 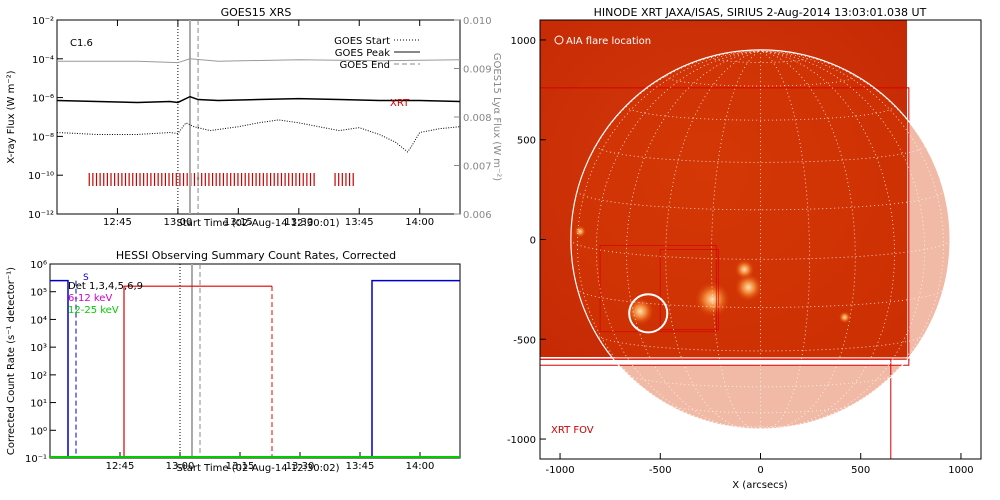 What do you see at coordinates (240, 466) in the screenshot?
I see `hessi-xtick-label: 13:15` at bounding box center [240, 466].